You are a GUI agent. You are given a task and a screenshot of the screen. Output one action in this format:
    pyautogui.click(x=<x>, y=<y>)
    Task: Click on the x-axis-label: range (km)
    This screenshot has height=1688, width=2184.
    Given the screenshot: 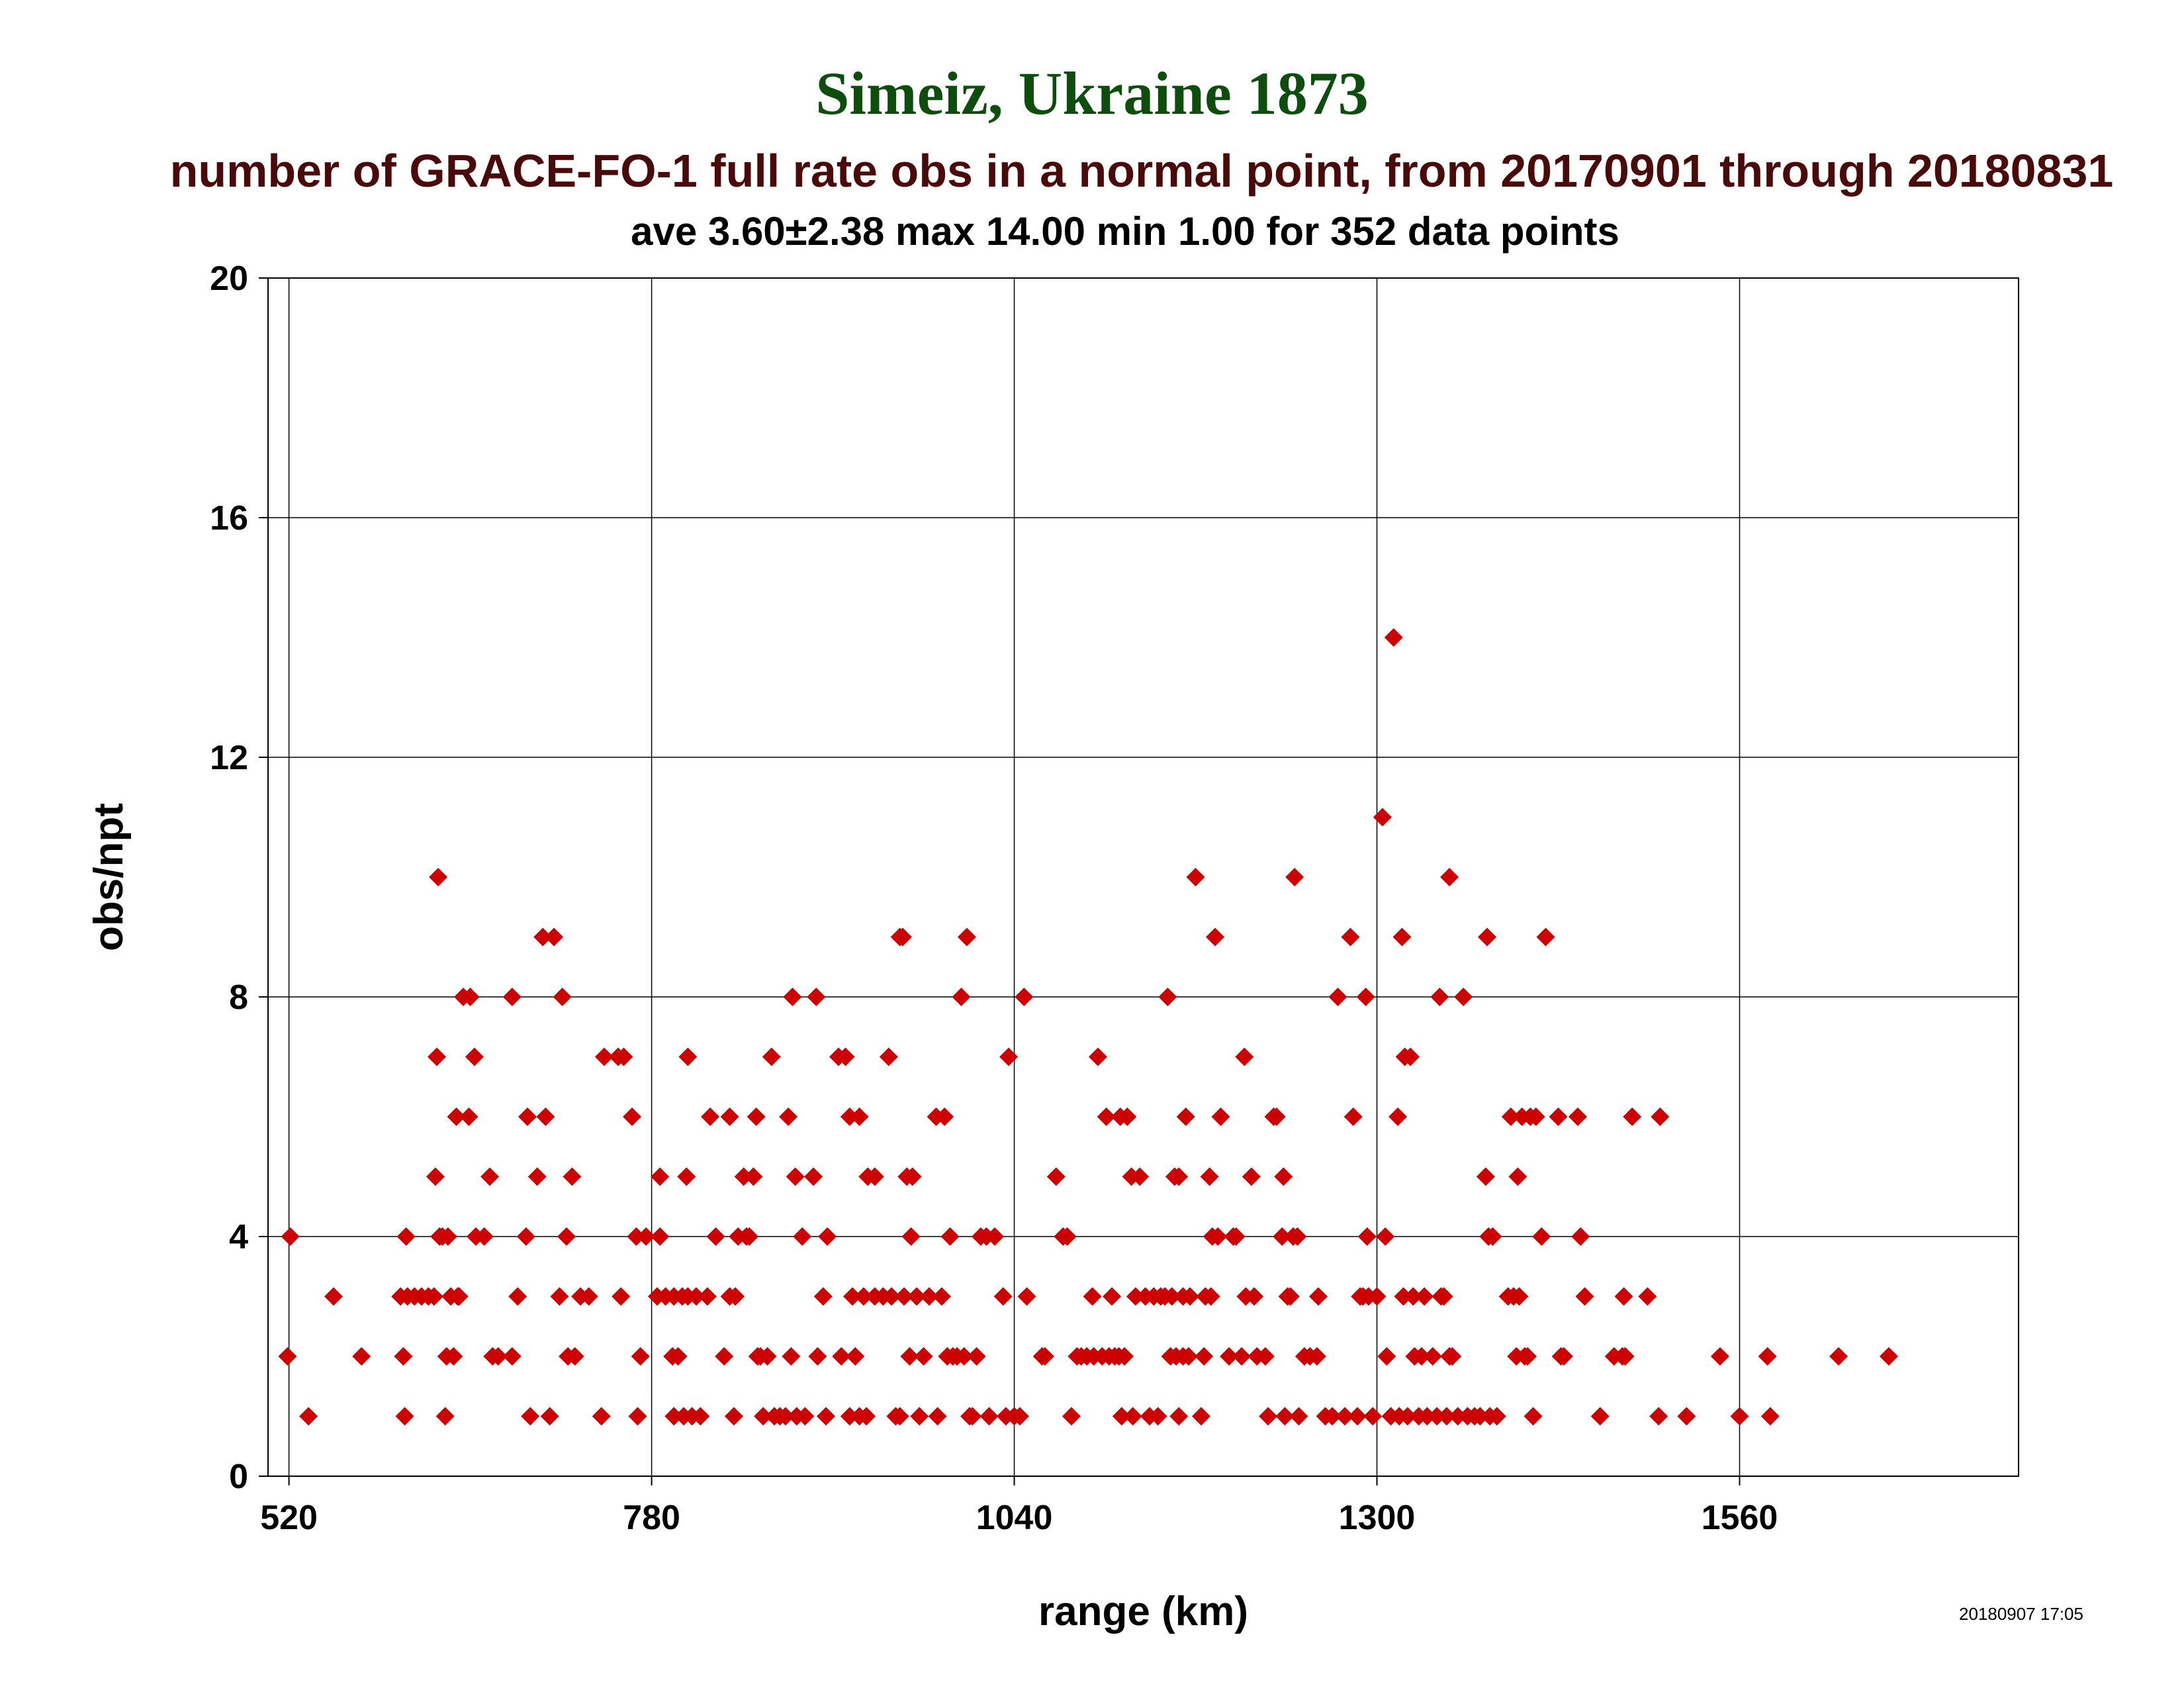 What is the action you would take?
    pyautogui.click(x=1143, y=1611)
    